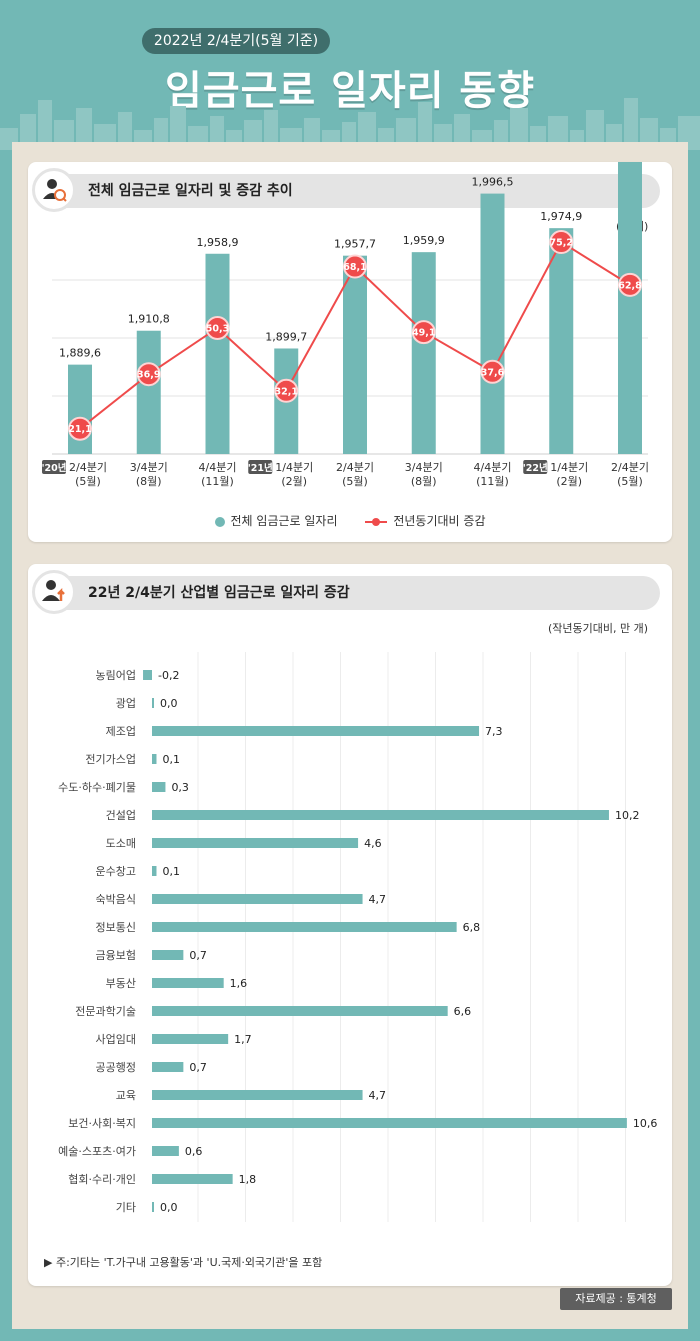 The width and height of the screenshot is (700, 1341). I want to click on footnote: ▶ 주:기타는 'T.가구내 고용활동'과 'U.국제·외국기관'을 포함, so click(183, 1262).